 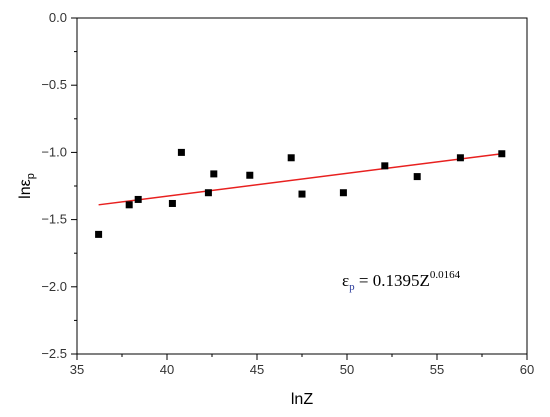 I want to click on fit-equation-sub: p, so click(x=352, y=287).